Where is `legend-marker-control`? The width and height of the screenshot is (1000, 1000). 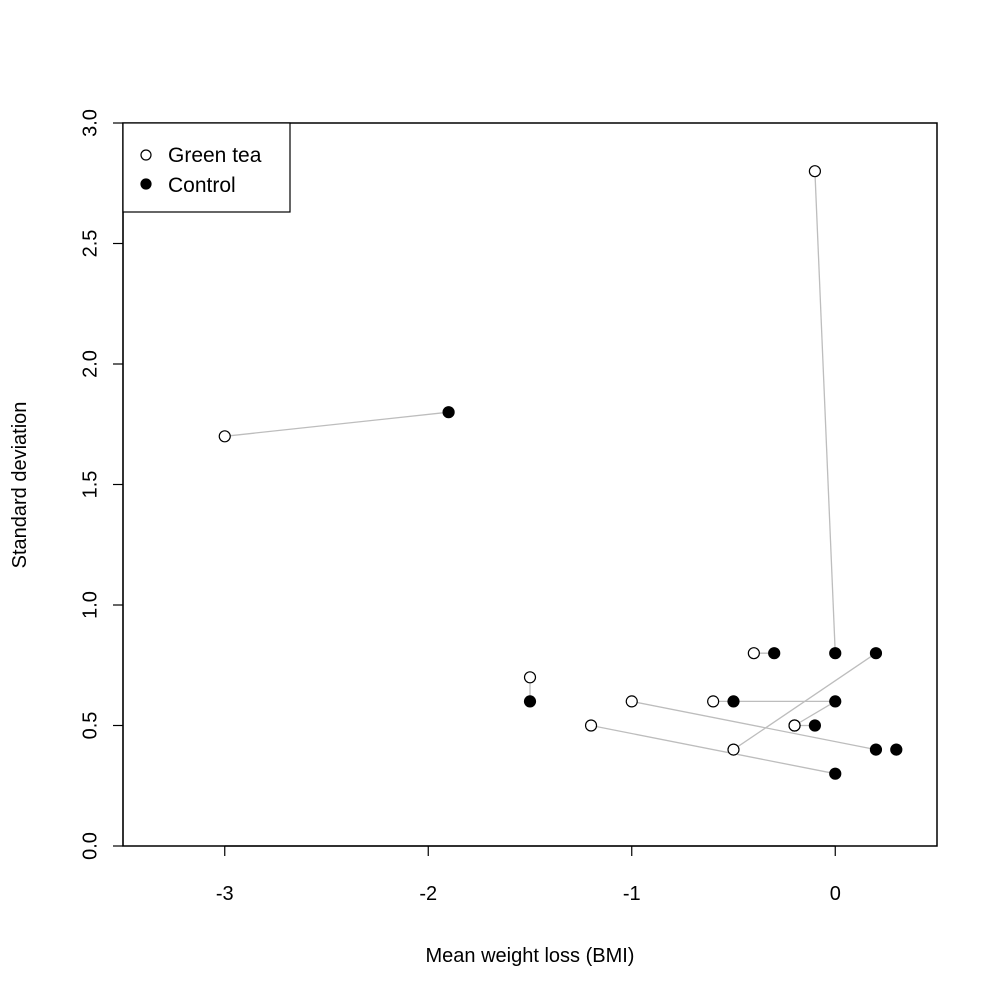
legend-marker-control is located at coordinates (146, 184).